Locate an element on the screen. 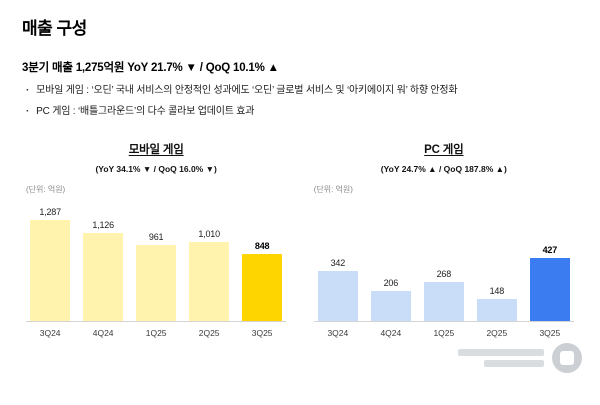 Image resolution: width=600 pixels, height=405 pixels. bar-value-label: 961 is located at coordinates (156, 237).